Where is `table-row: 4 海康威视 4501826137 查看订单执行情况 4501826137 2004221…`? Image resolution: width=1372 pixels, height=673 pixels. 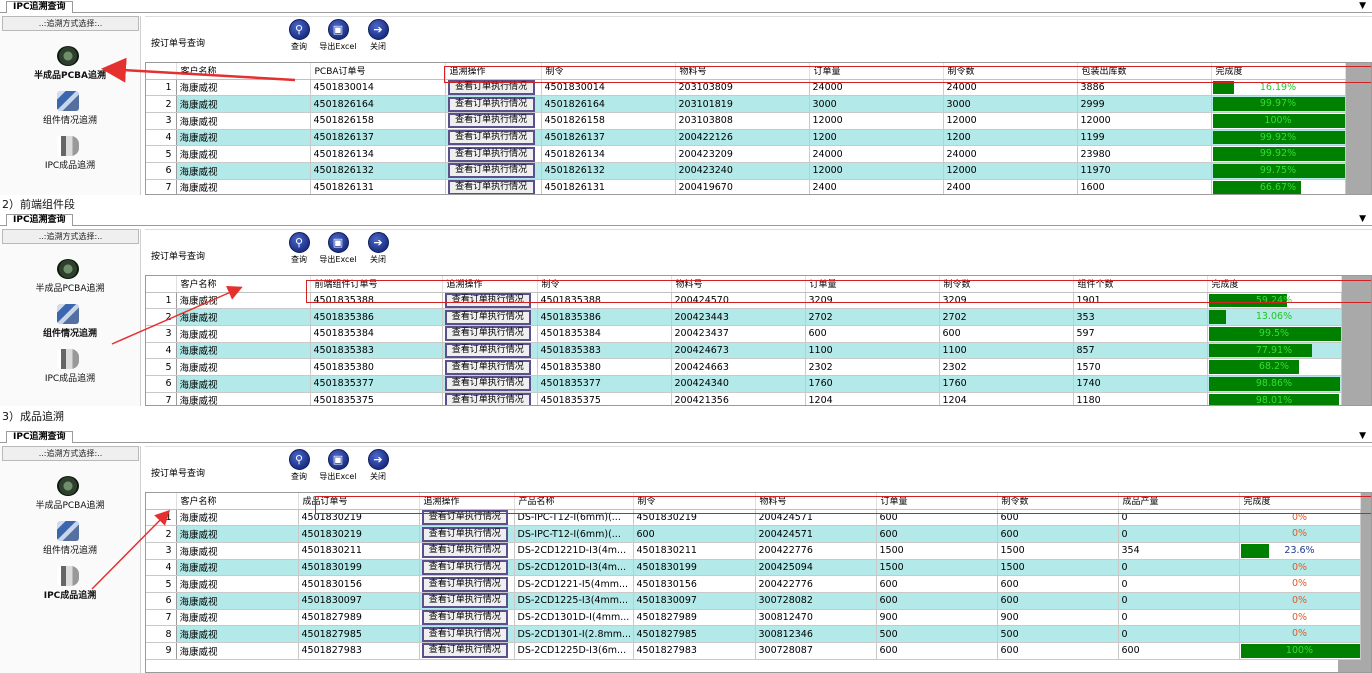
table-row: 4 海康威视 4501826137 查看订单执行情况 4501826137 2004221… is located at coordinates (746, 138).